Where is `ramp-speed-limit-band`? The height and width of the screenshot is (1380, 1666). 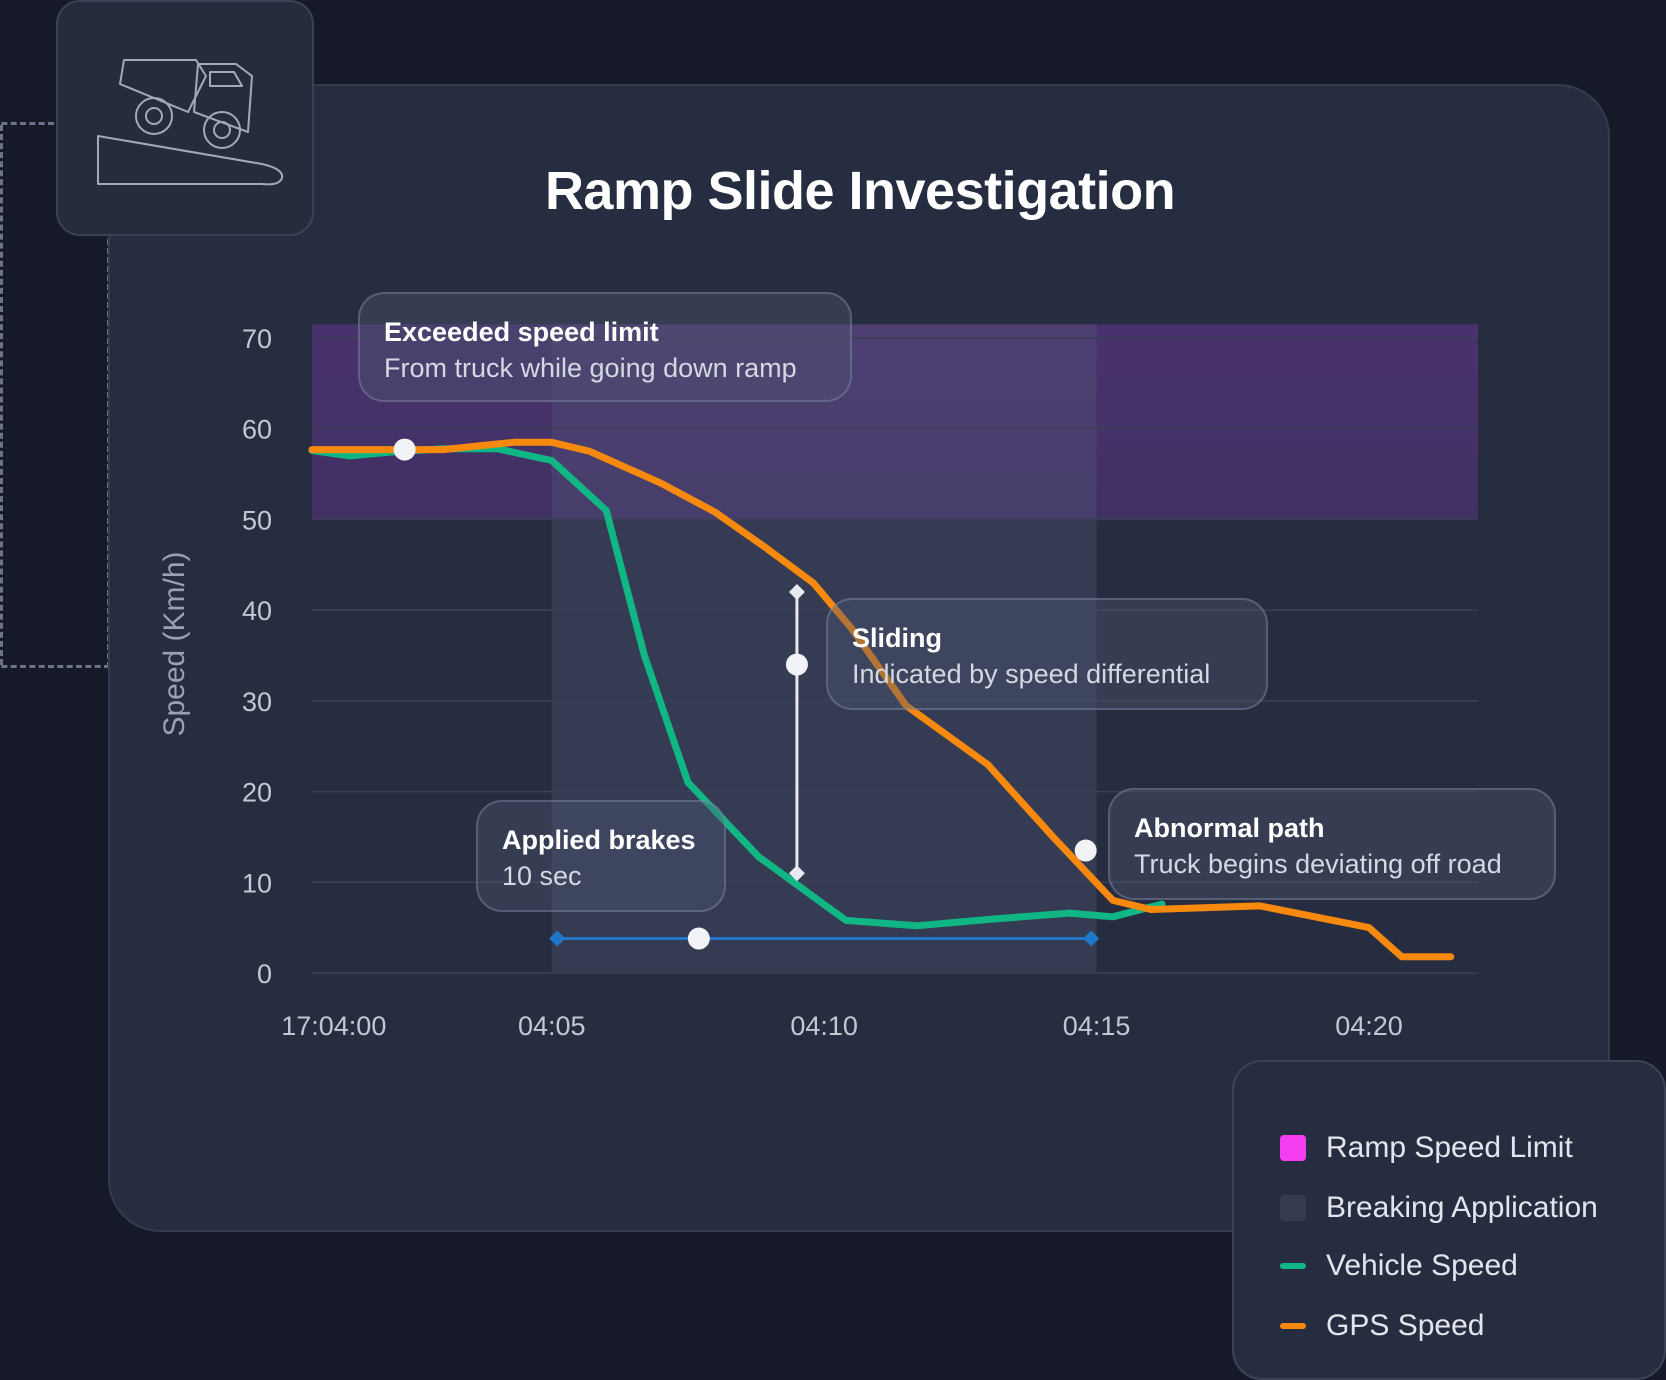
ramp-speed-limit-band is located at coordinates (895, 422).